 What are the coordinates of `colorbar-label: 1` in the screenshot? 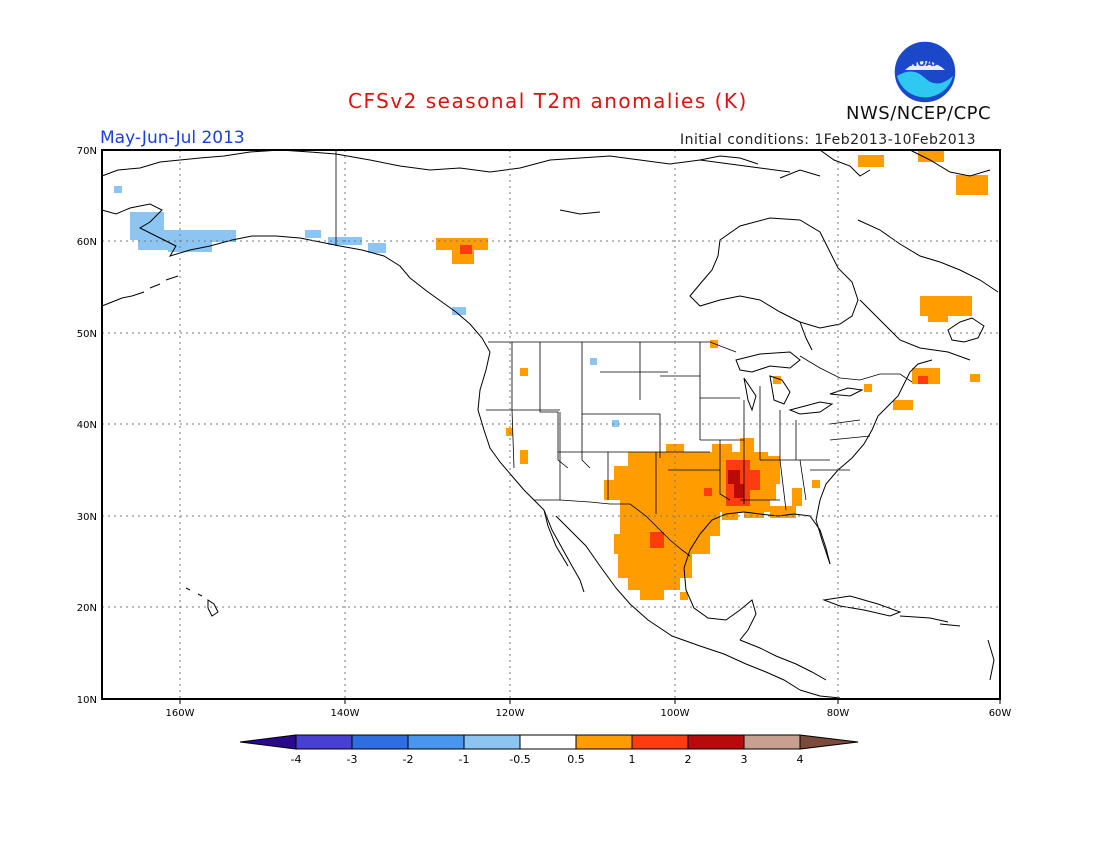 It's located at (632, 759).